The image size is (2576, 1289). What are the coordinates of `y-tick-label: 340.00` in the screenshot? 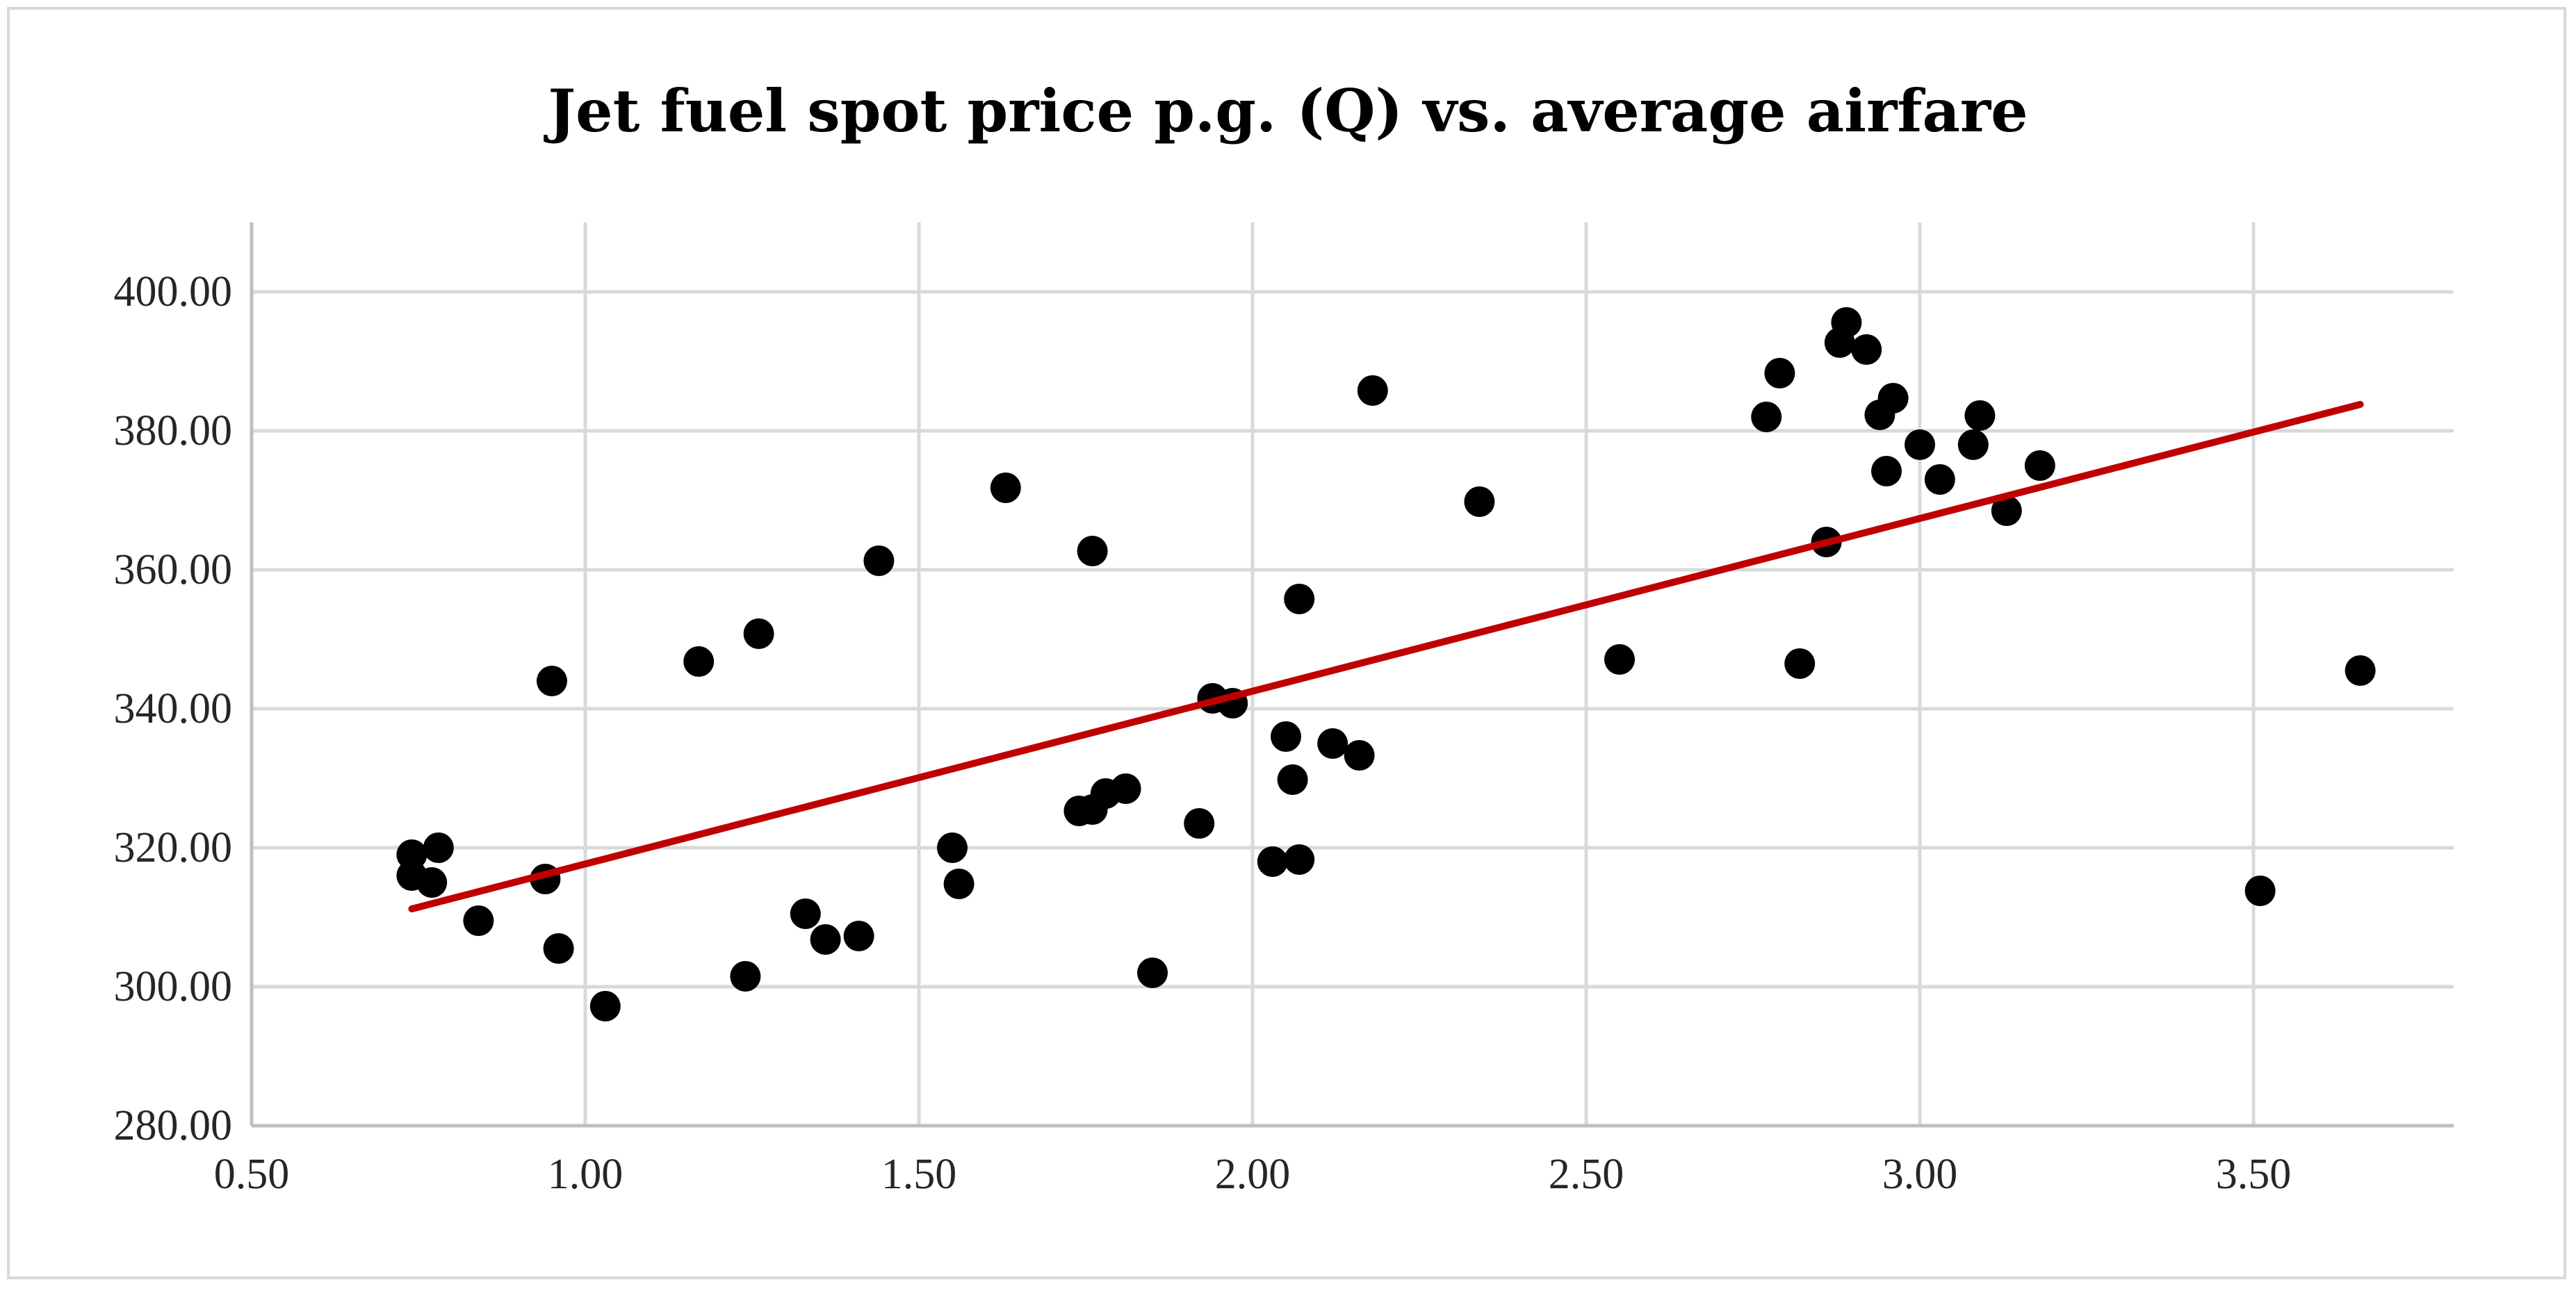 It's located at (173, 708).